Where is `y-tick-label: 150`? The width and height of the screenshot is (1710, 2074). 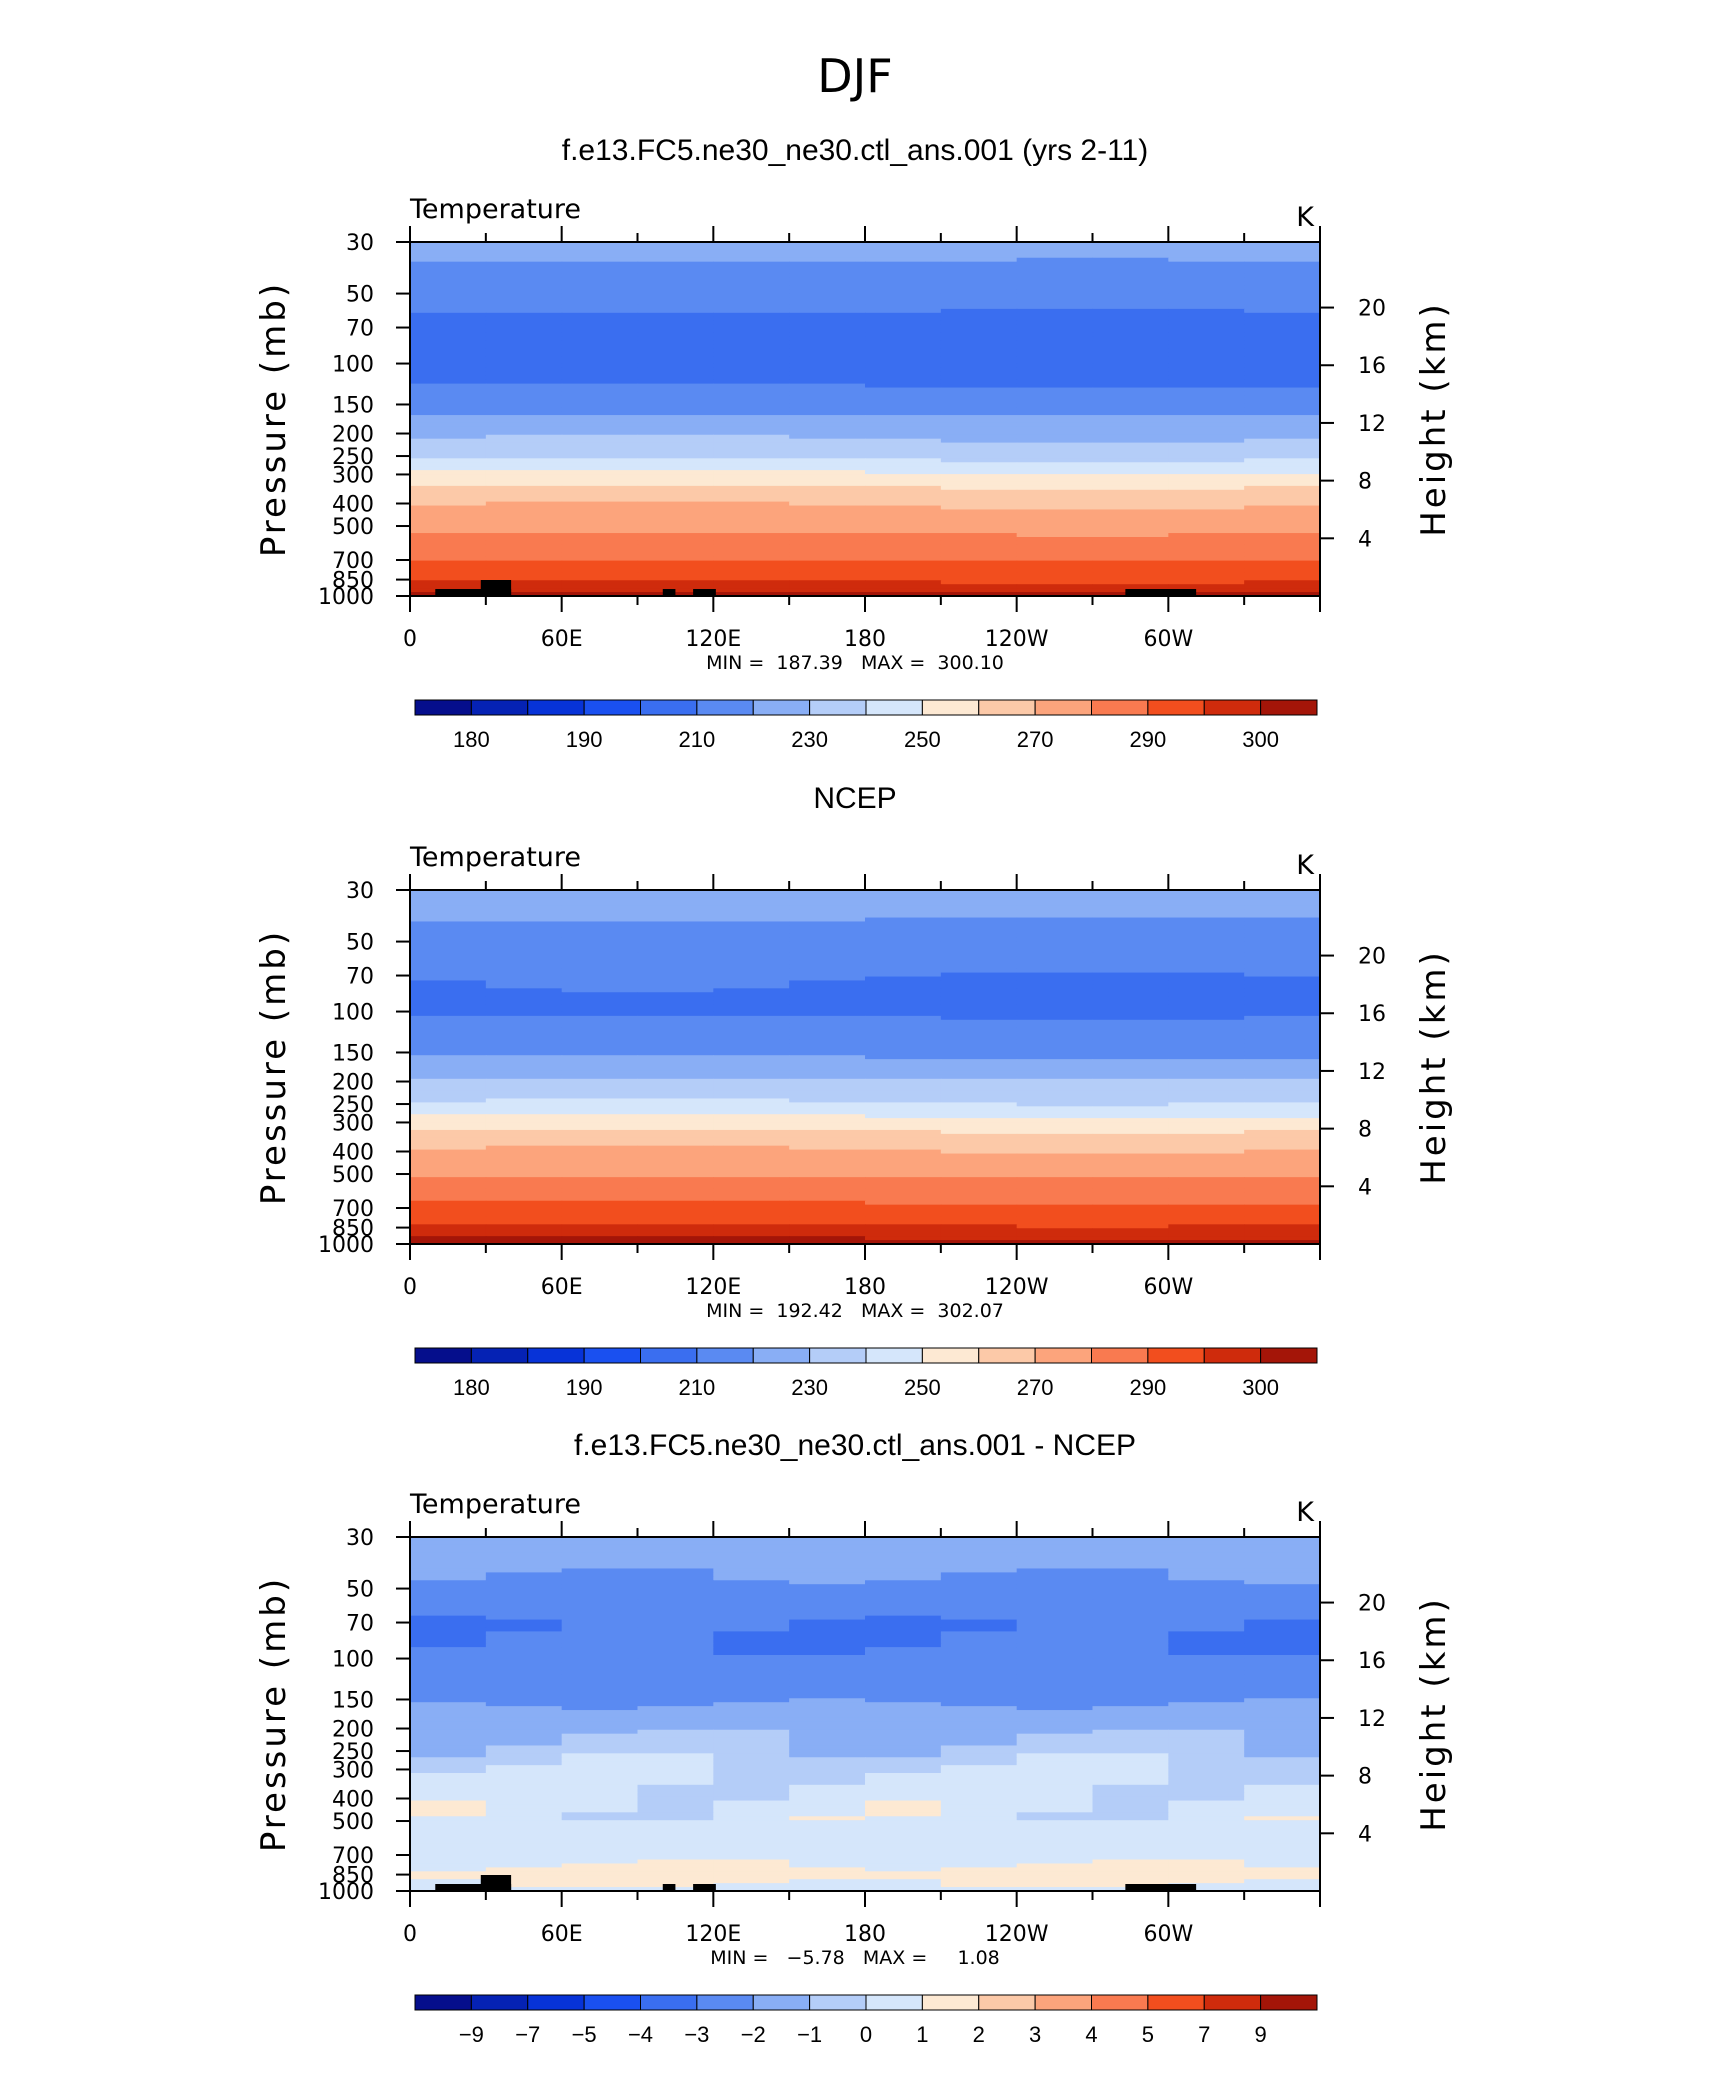
y-tick-label: 150 is located at coordinates (353, 1053).